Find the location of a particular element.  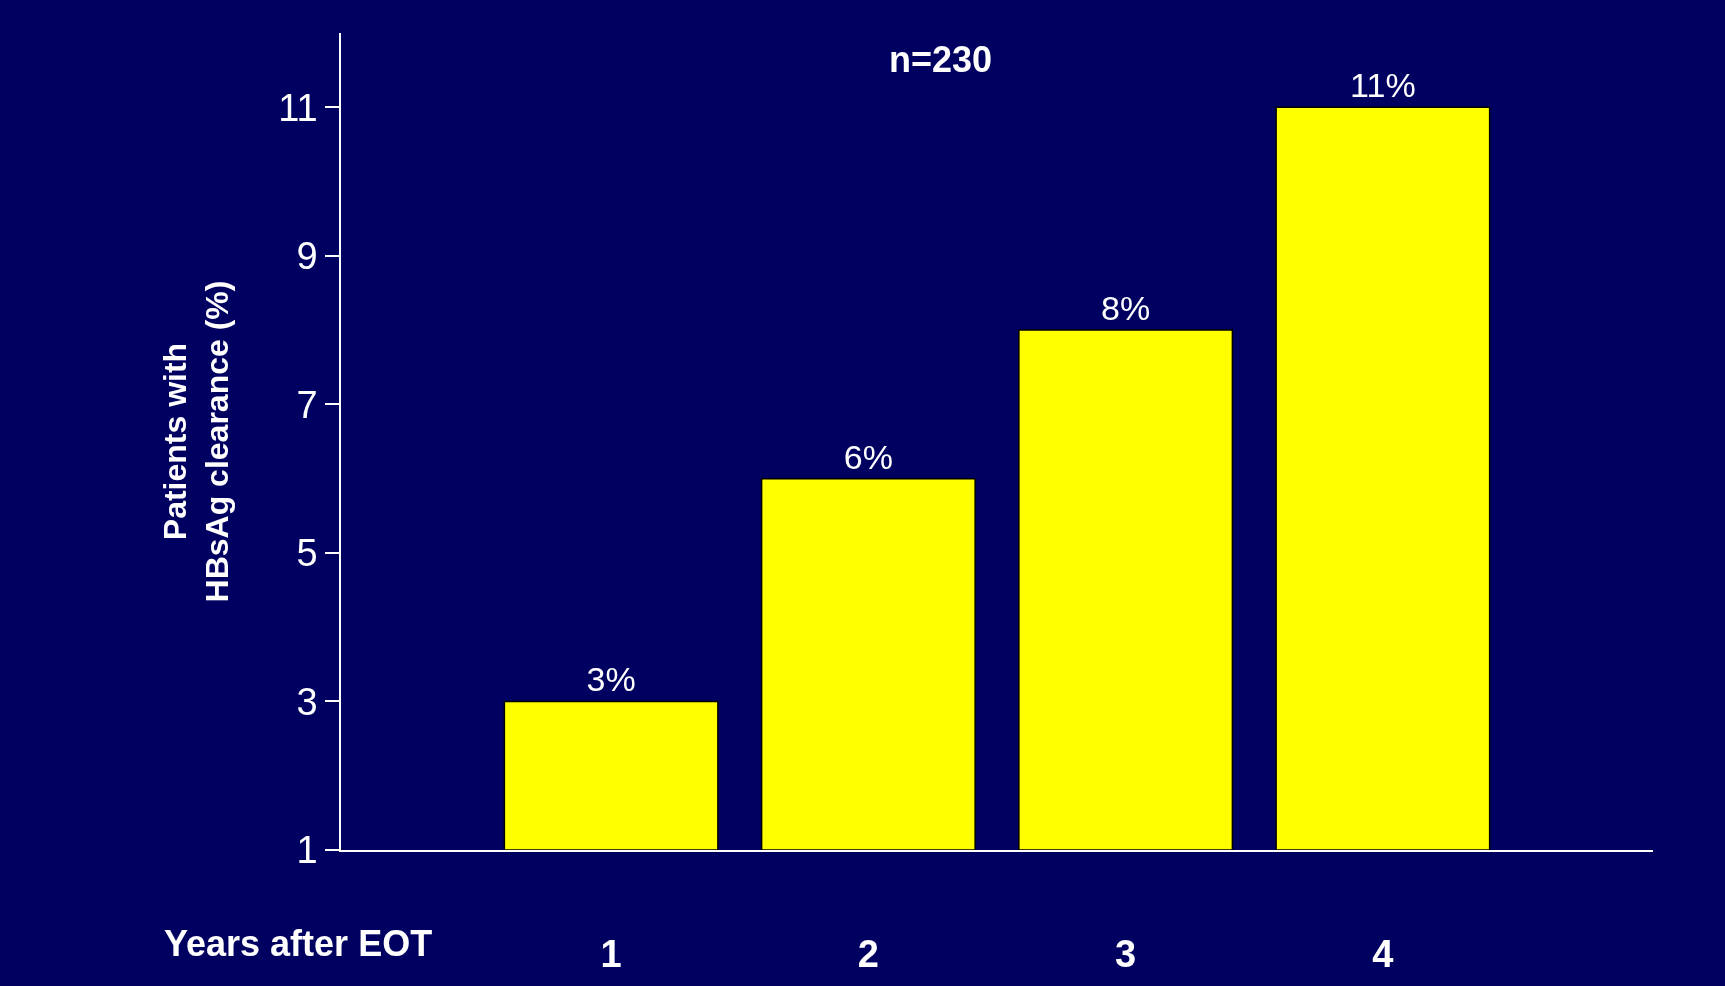

y-axis-title: Patients with HBsAg clearance (%) is located at coordinates (196, 441).